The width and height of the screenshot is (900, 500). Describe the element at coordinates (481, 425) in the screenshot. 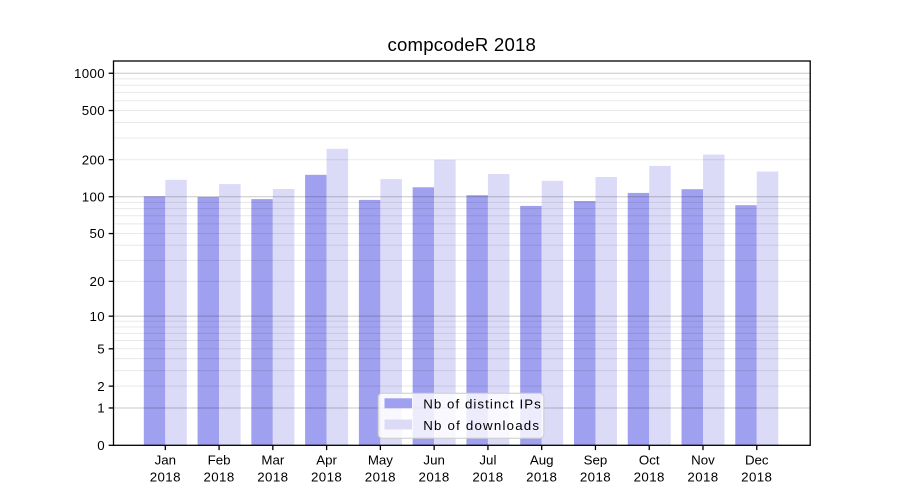

I see `svg-text: Nb of downloads` at that location.